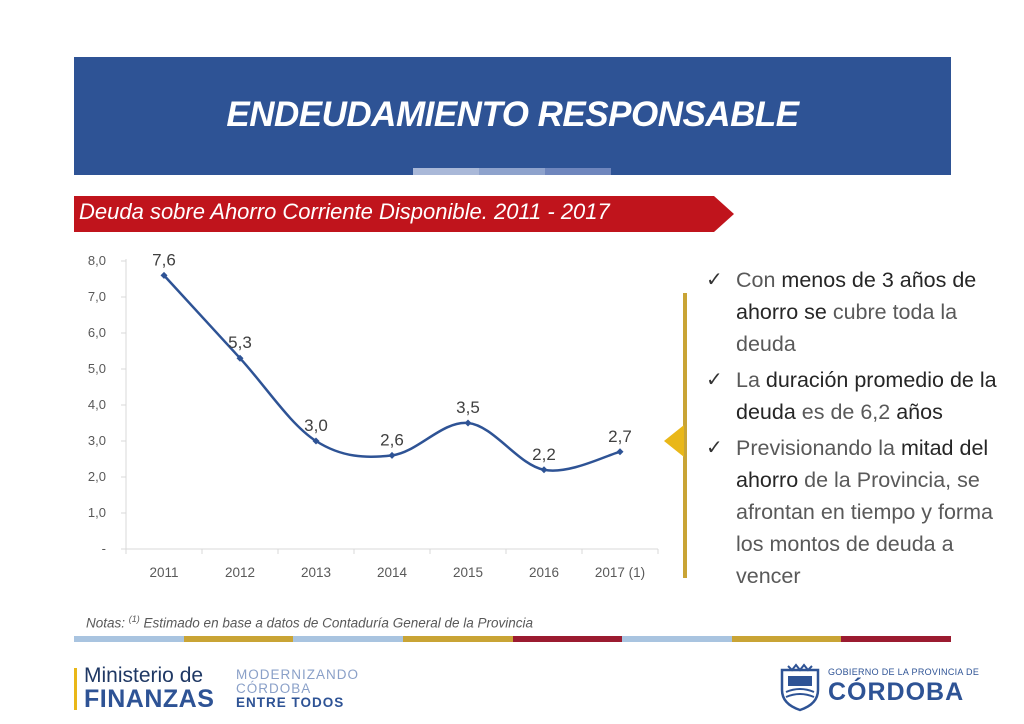 The width and height of the screenshot is (1024, 724). I want to click on y-tick-label: 2,0, so click(97, 476).